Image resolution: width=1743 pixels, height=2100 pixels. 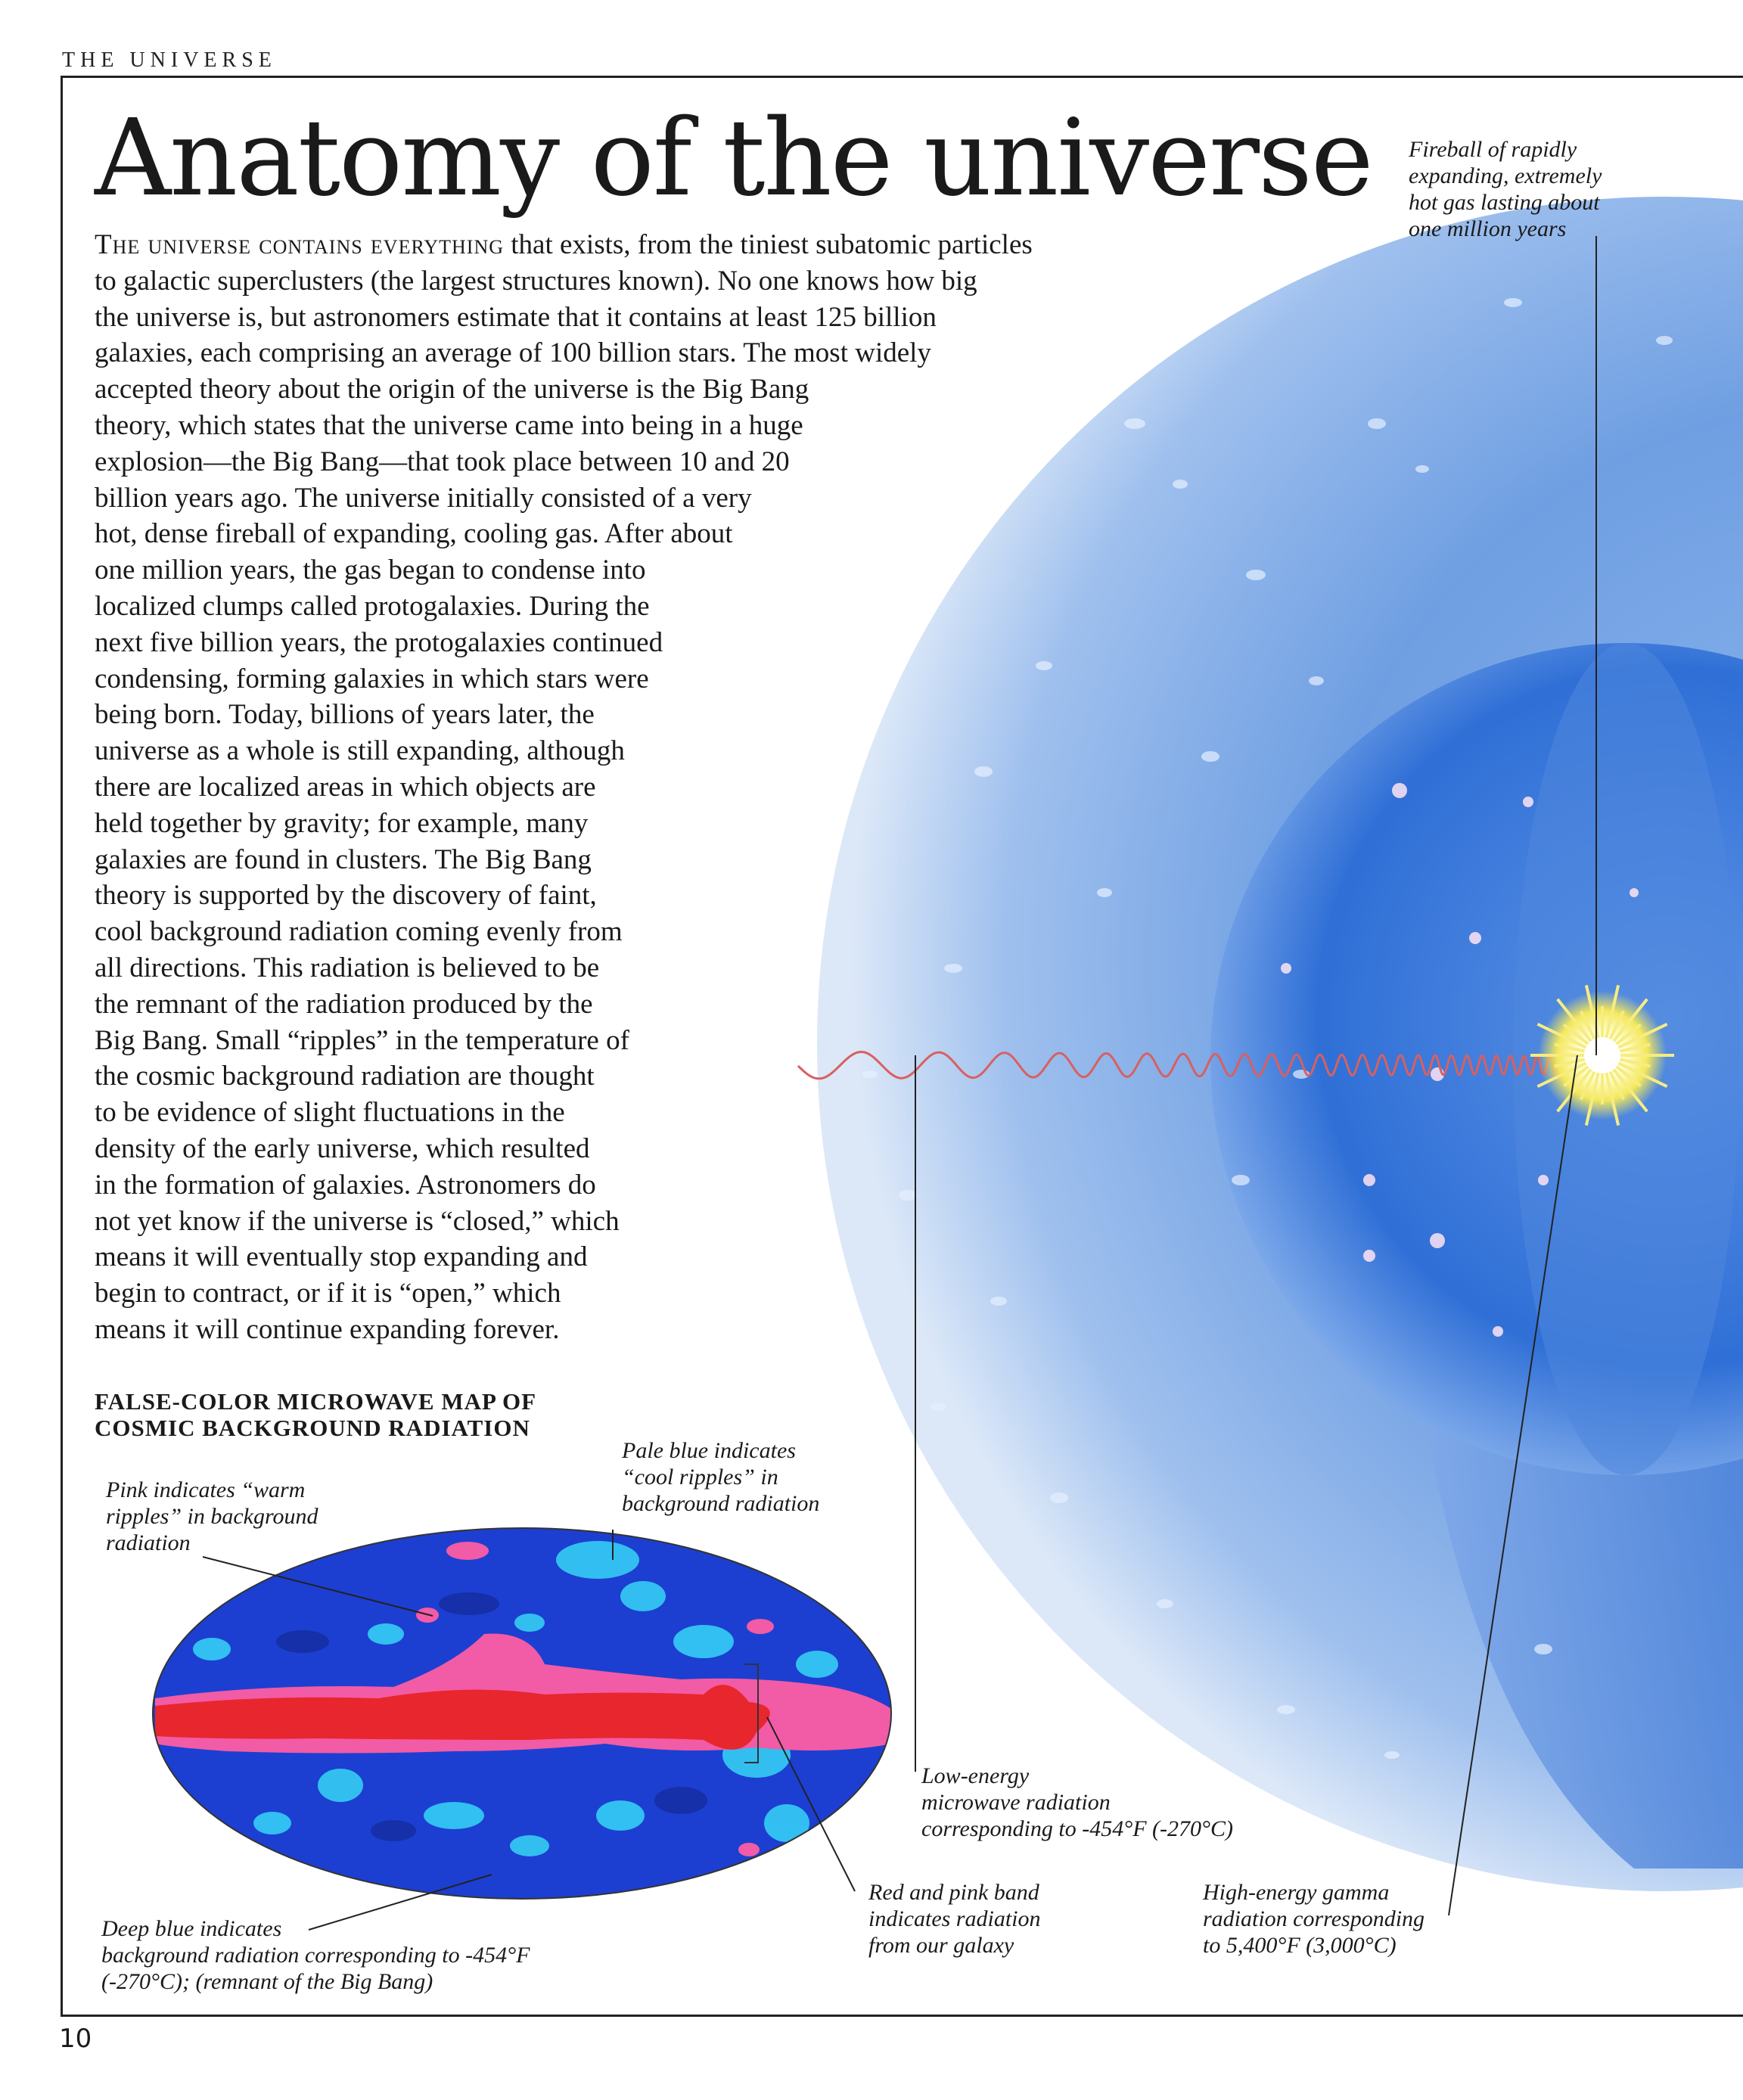 I want to click on caption-line: Deep blue indicates, so click(x=191, y=1928).